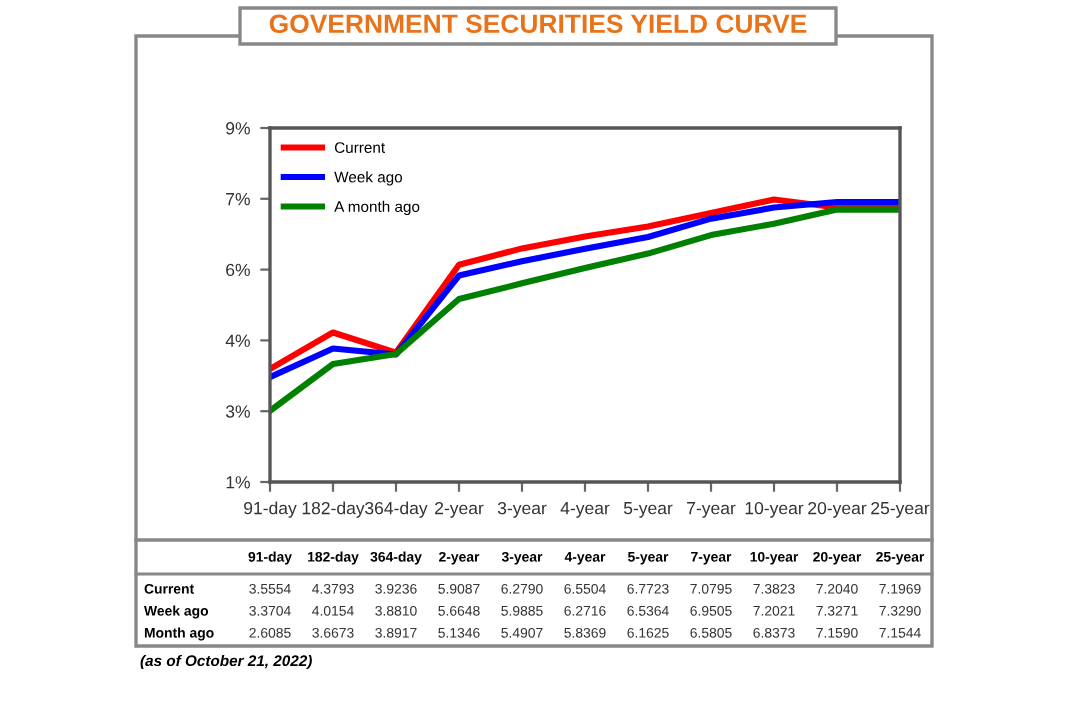  Describe the element at coordinates (333, 509) in the screenshot. I see `x-tick-label: 182-day` at that location.